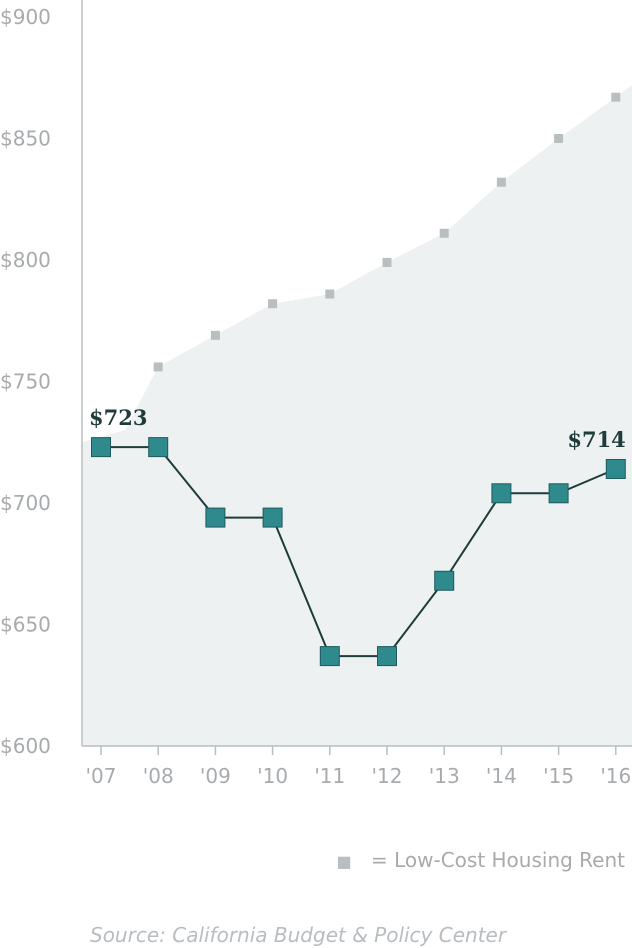  Describe the element at coordinates (215, 776) in the screenshot. I see `x-tick-label: '09` at that location.